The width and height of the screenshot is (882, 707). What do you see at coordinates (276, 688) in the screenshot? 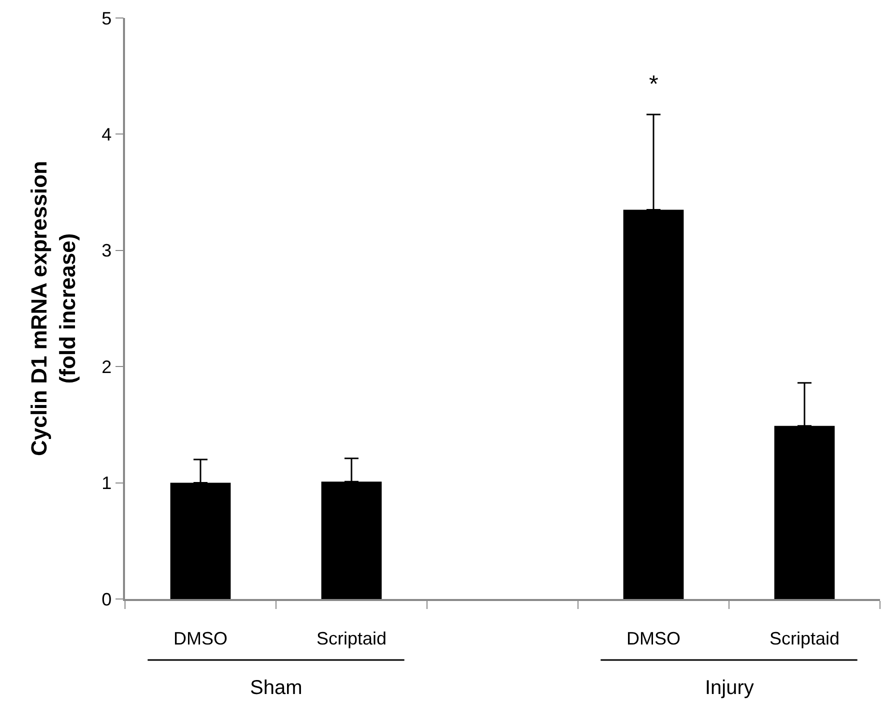
I see `text: Sham` at bounding box center [276, 688].